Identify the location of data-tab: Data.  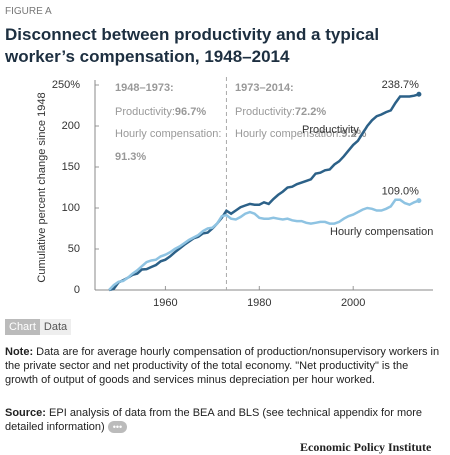
(55, 327).